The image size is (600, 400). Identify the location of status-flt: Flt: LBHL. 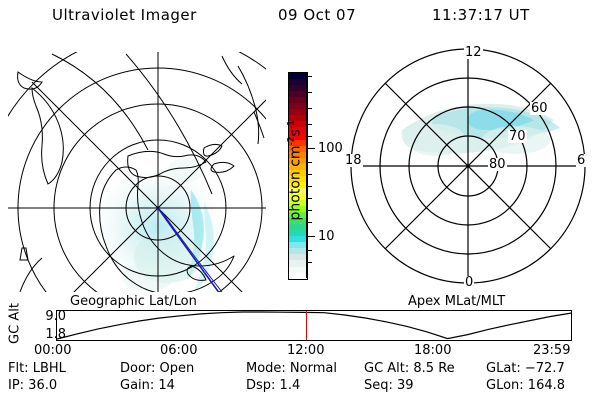
(37, 368).